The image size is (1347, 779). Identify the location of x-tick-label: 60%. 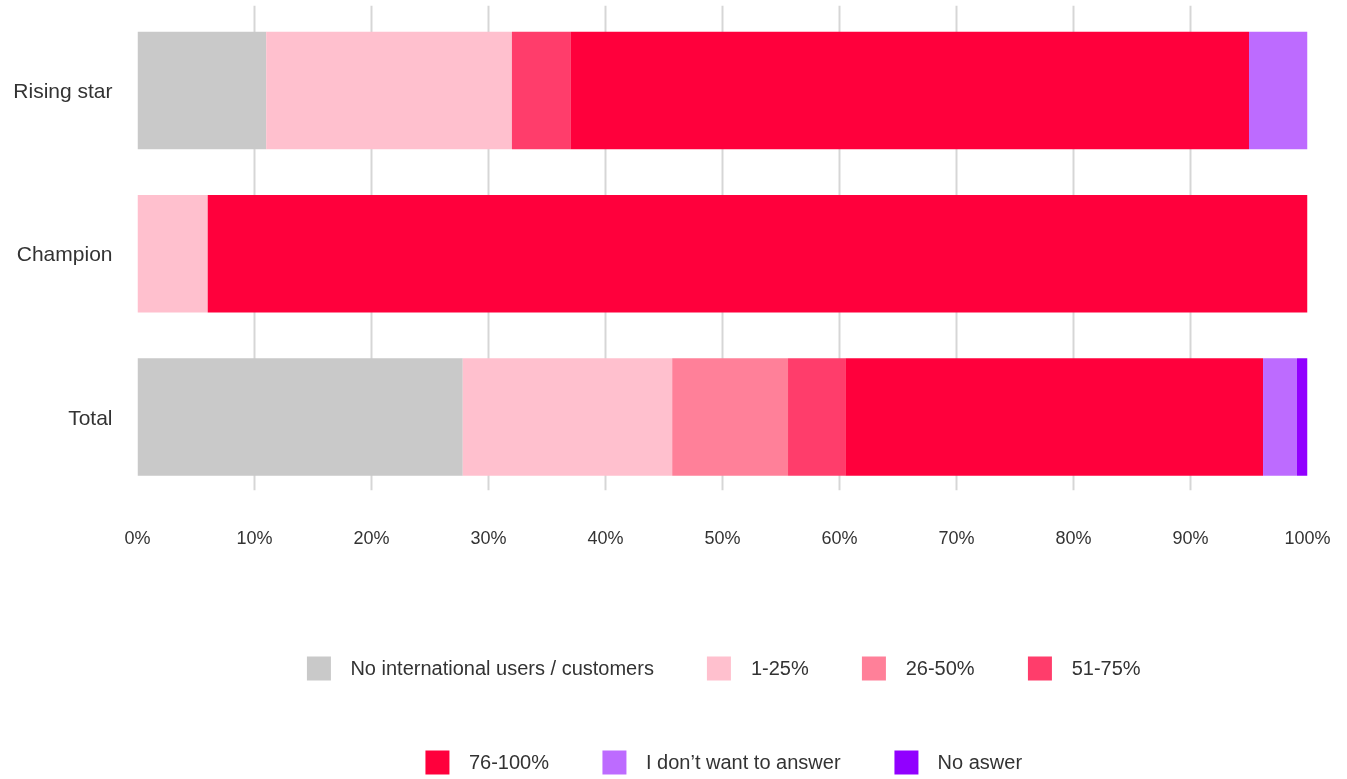
(839, 537).